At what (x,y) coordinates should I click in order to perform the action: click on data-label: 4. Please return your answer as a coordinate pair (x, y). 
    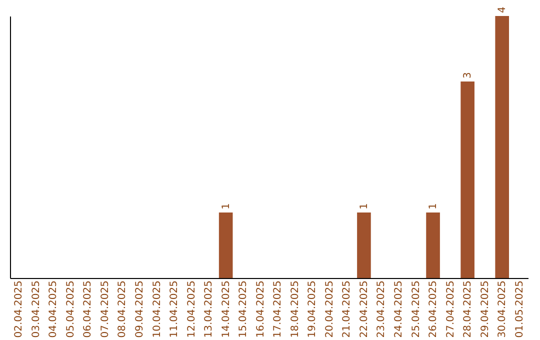
    Looking at the image, I should click on (502, 9).